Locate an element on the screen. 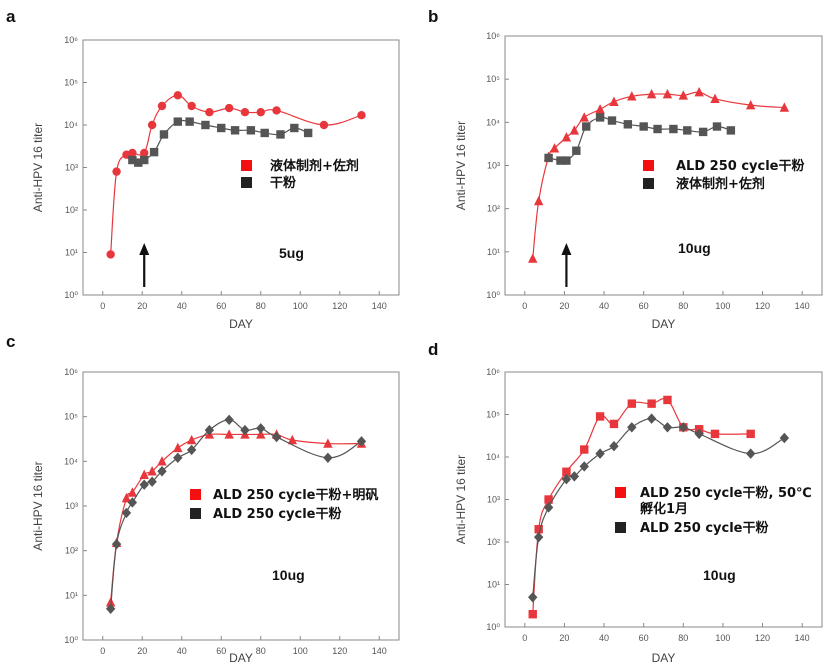 This screenshot has width=827, height=670. x-tick-label: 40 is located at coordinates (182, 306).